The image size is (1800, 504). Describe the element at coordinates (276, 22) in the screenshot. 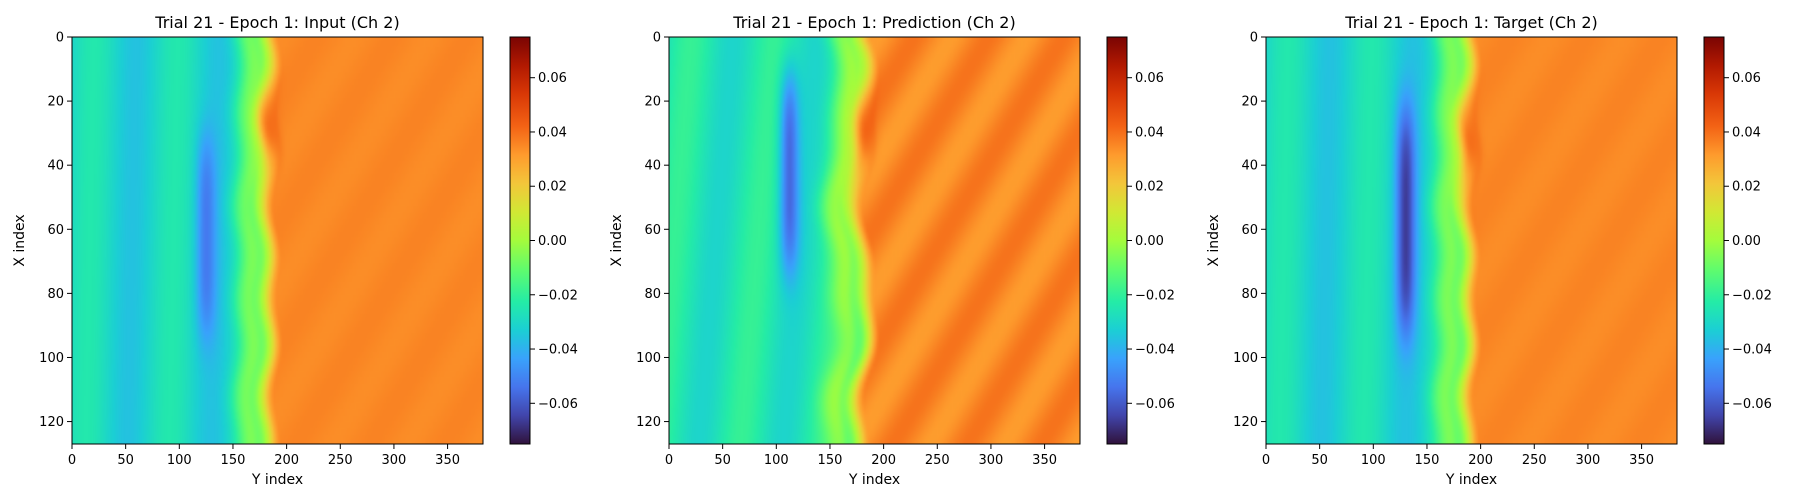

I see `chart-title: Trial 21 - Epoch 1: Input (Ch 2)` at that location.